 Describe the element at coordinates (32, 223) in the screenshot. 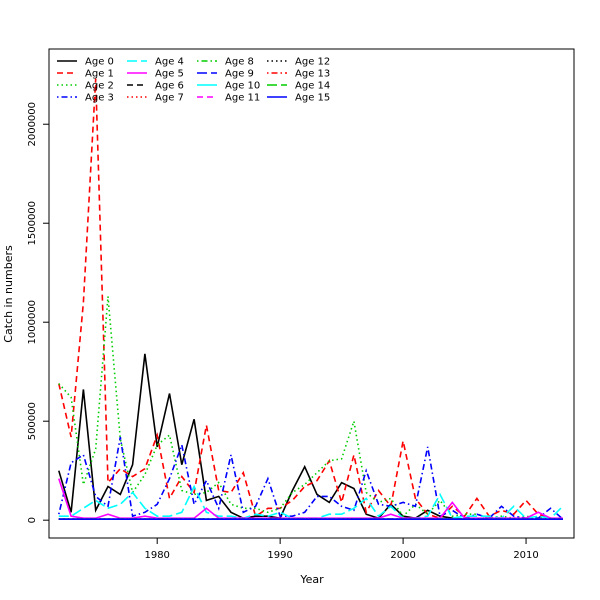

I see `y-tick-label: 1500000` at that location.